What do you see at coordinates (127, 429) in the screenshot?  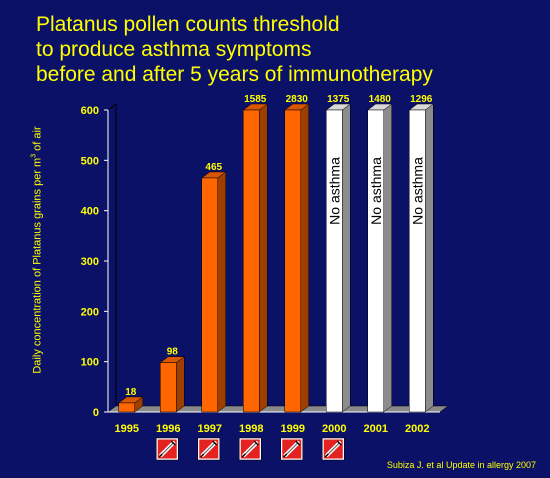 I see `x-tick-label-1995: 1995` at bounding box center [127, 429].